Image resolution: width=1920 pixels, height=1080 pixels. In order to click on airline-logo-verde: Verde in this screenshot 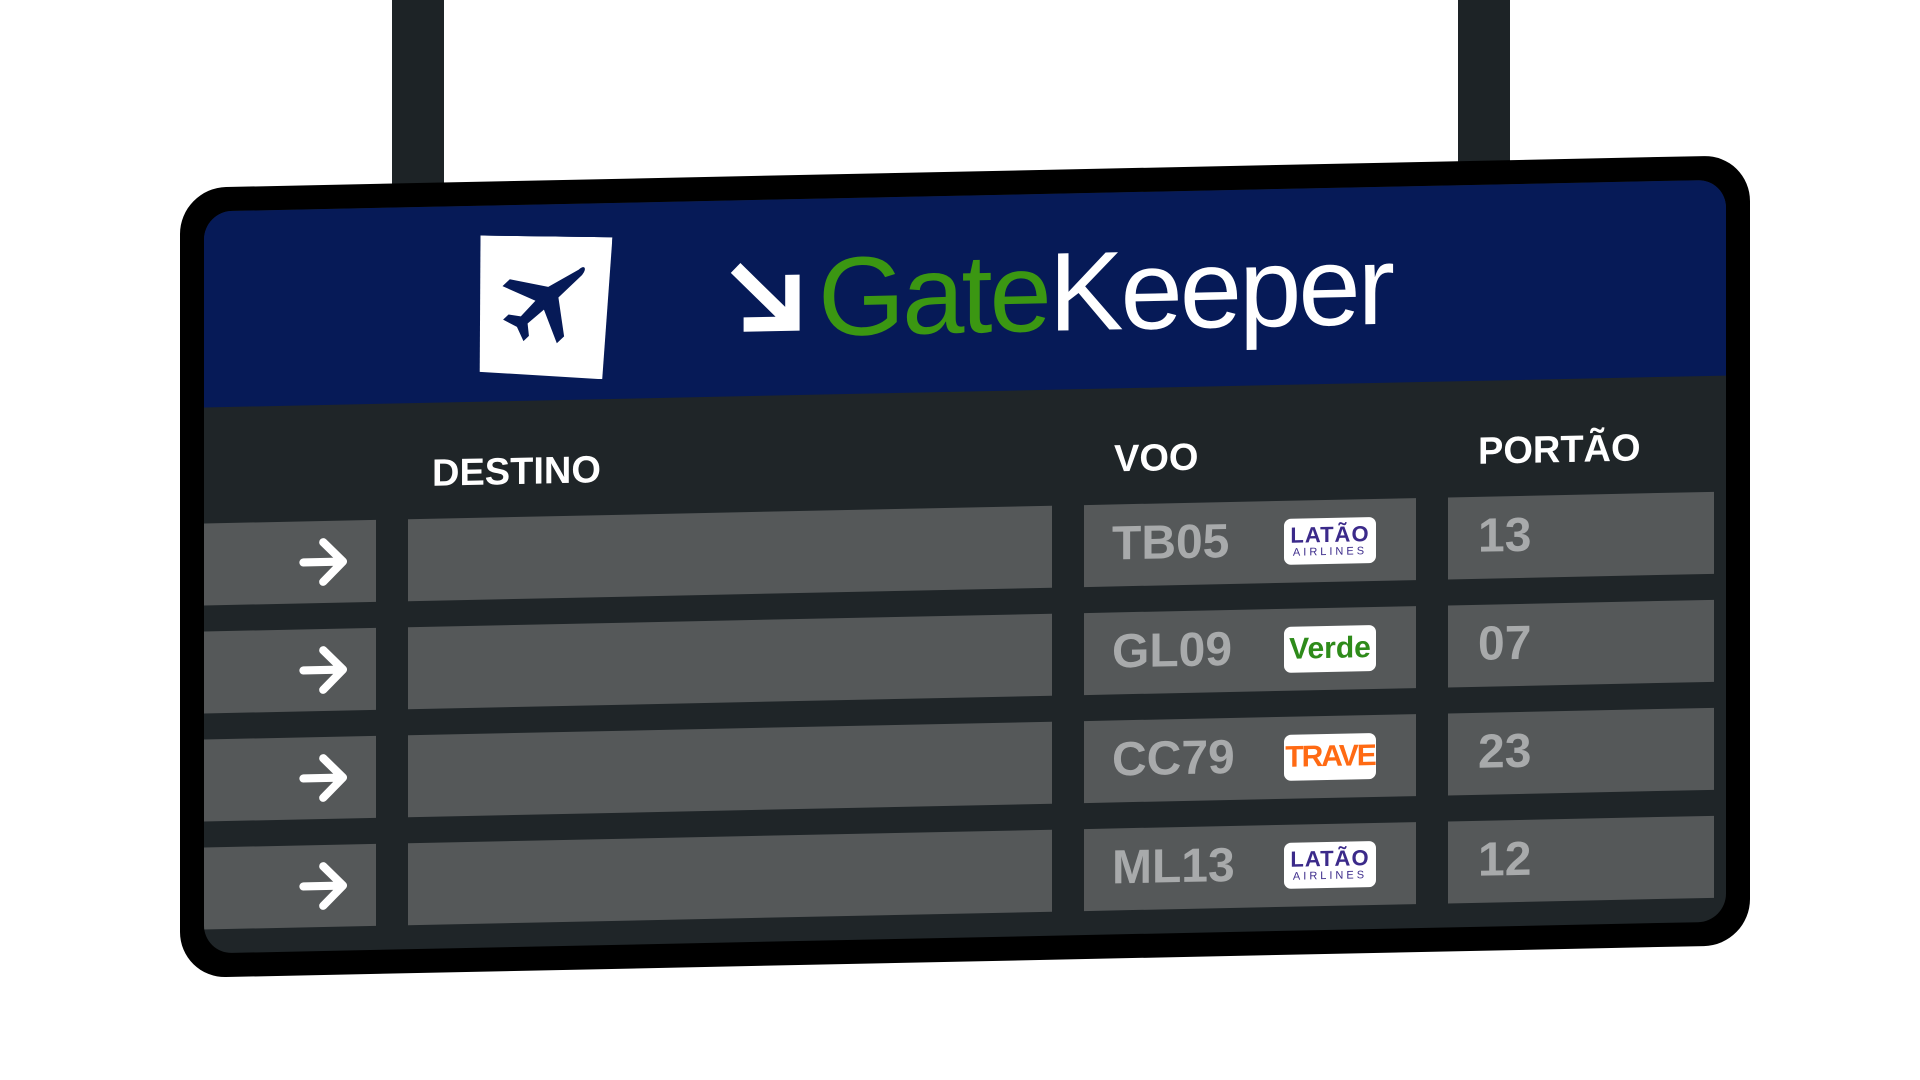, I will do `click(1330, 648)`.